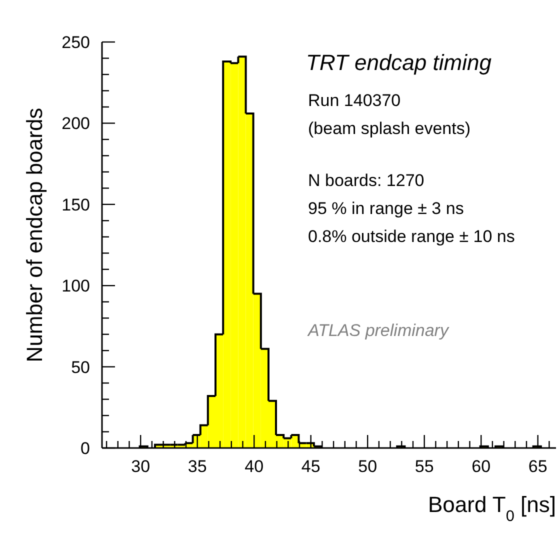 The image size is (560, 538). I want to click on y-tick-label: 200, so click(76, 124).